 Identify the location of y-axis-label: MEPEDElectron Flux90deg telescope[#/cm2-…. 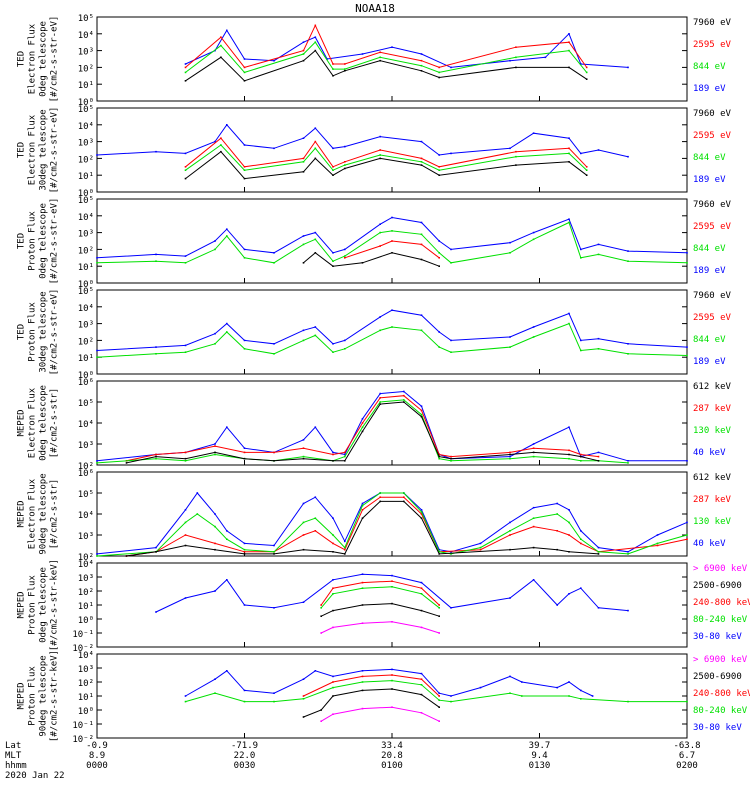
(38, 513).